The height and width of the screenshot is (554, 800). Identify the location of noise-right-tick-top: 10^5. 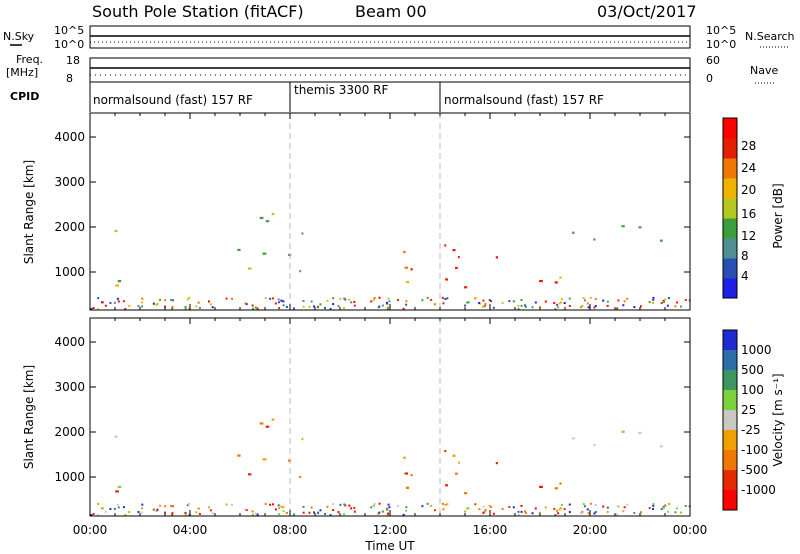
(721, 30).